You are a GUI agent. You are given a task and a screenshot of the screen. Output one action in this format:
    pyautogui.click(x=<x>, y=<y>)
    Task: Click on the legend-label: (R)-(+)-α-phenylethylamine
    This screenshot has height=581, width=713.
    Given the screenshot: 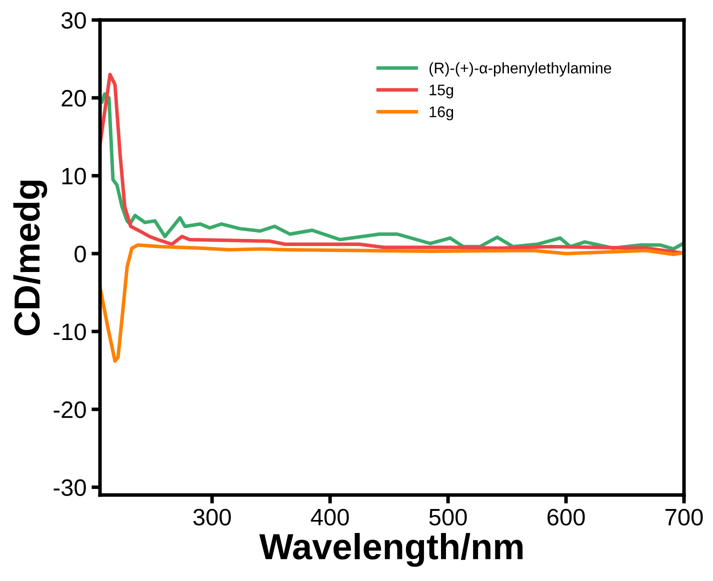 What is the action you would take?
    pyautogui.click(x=521, y=69)
    